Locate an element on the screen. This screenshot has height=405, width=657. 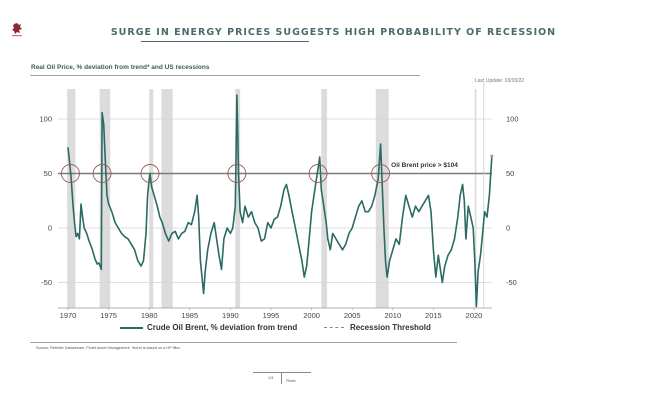
x-tick-label: 1995 is located at coordinates (271, 315).